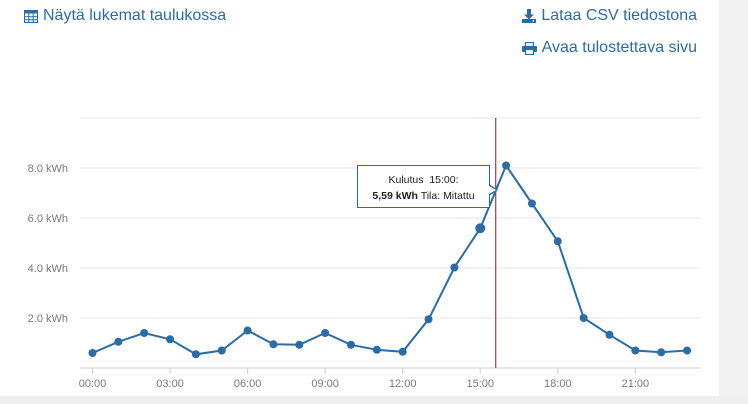 The height and width of the screenshot is (404, 748). I want to click on x-tick-label: 09:00, so click(325, 384).